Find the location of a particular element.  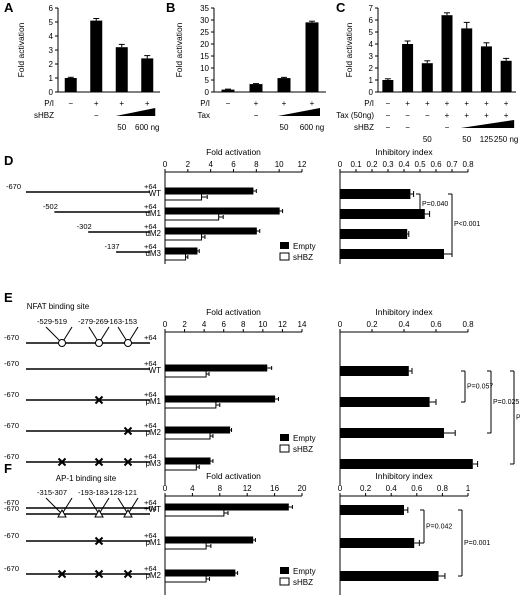

y-tick-label: 6 is located at coordinates (371, 20).